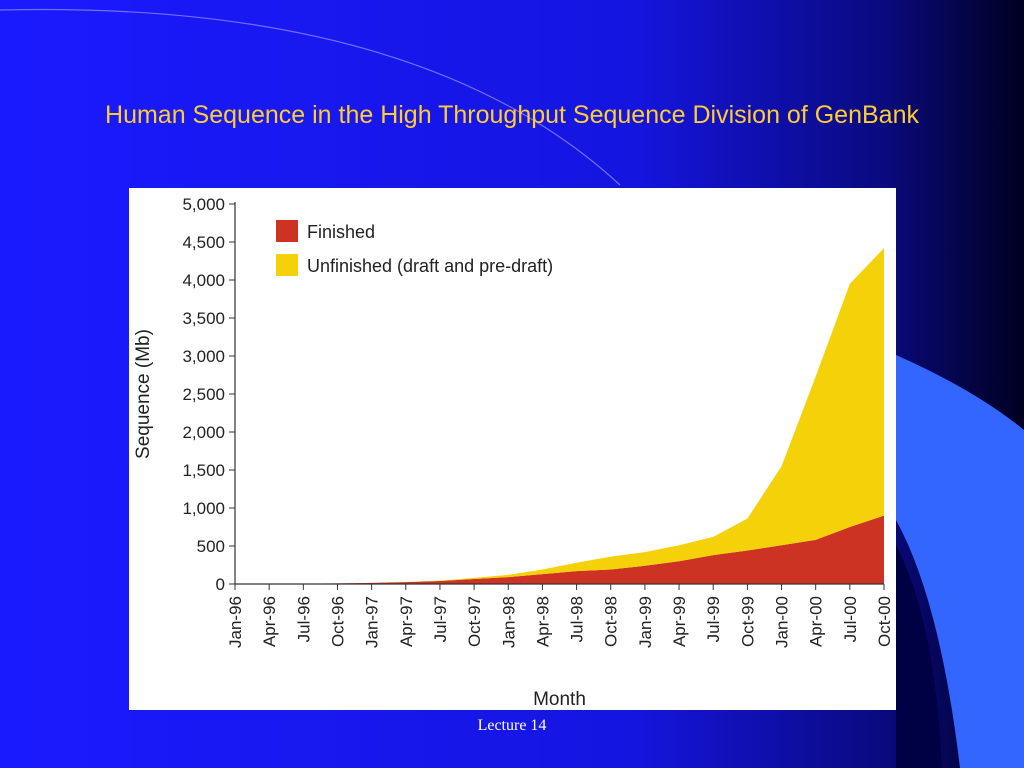 Image resolution: width=1024 pixels, height=768 pixels. Describe the element at coordinates (559, 699) in the screenshot. I see `x-axis-label: Month` at that location.